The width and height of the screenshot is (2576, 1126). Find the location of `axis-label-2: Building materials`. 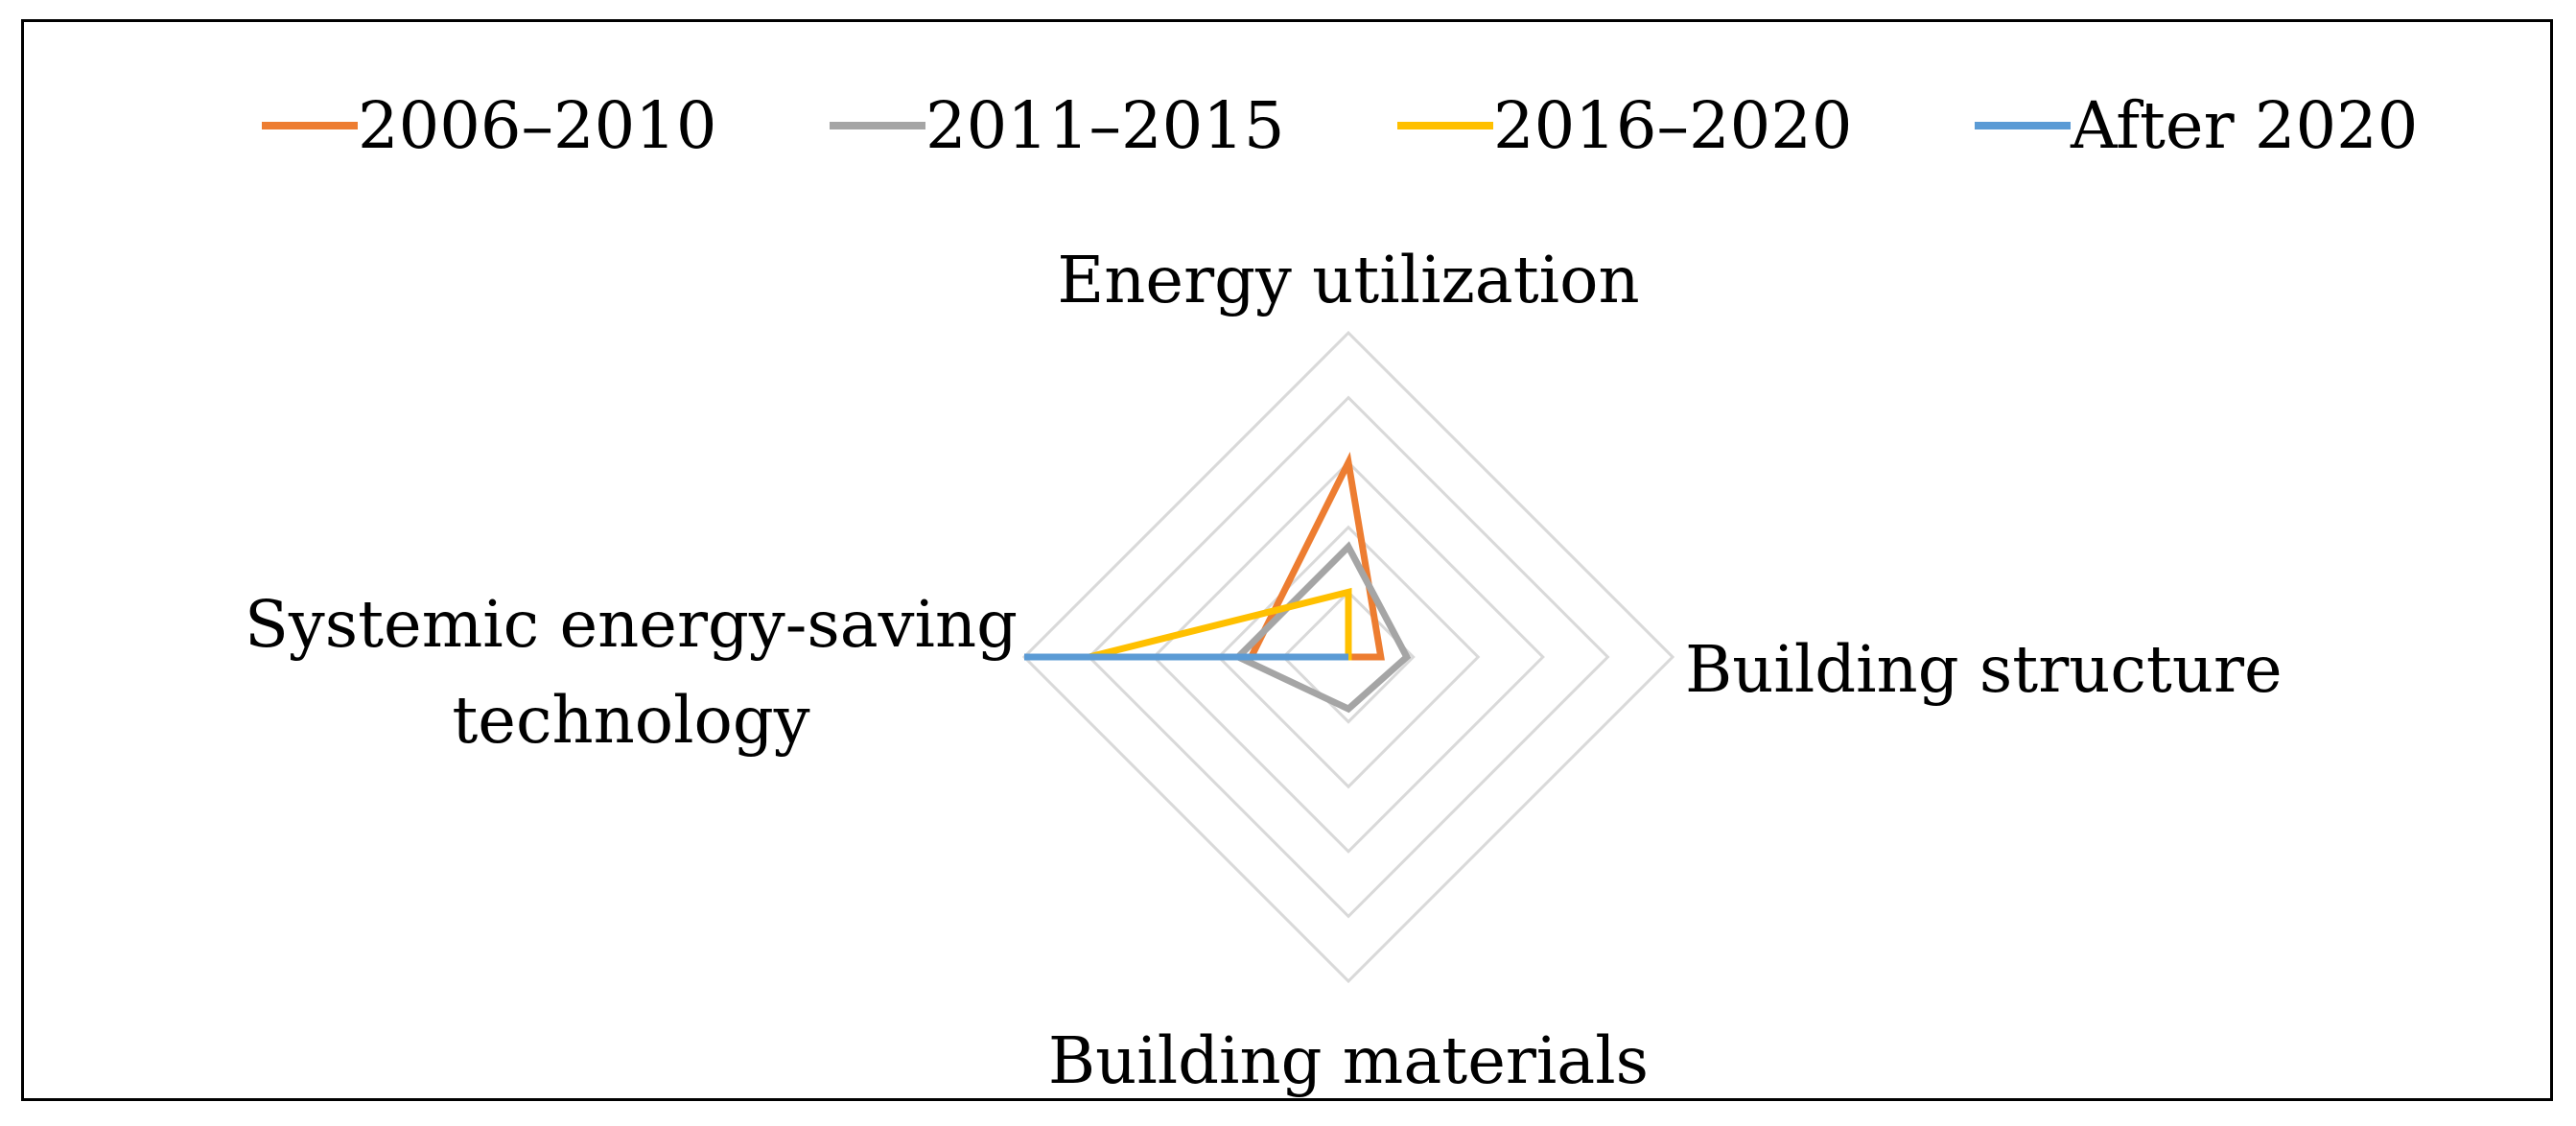

axis-label-2: Building materials is located at coordinates (1348, 1060).